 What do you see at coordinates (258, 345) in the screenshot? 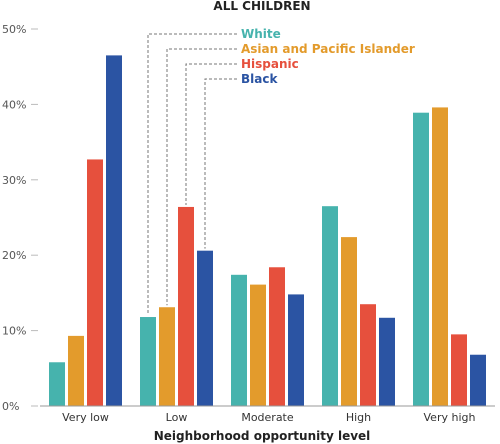
I see `bar-asian-and-pacific-islander-moderate` at bounding box center [258, 345].